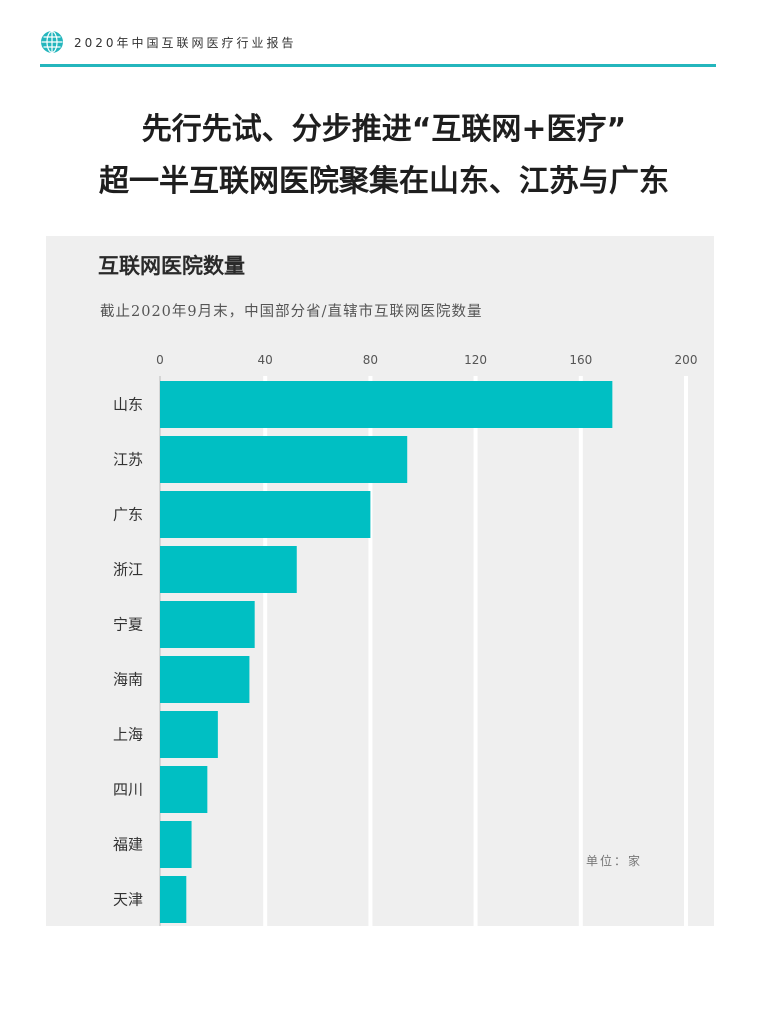 The width and height of the screenshot is (768, 1024). I want to click on category-label: 海南, so click(128, 680).